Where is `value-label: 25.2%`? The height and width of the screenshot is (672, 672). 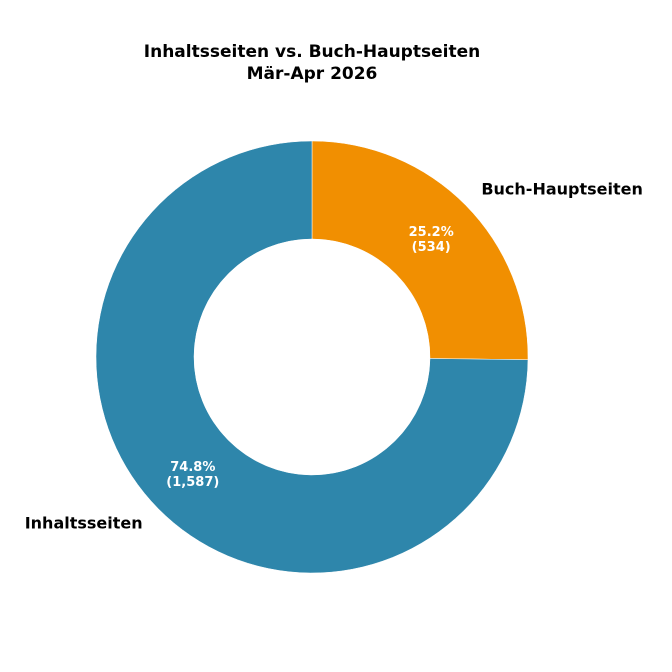 value-label: 25.2% is located at coordinates (431, 232).